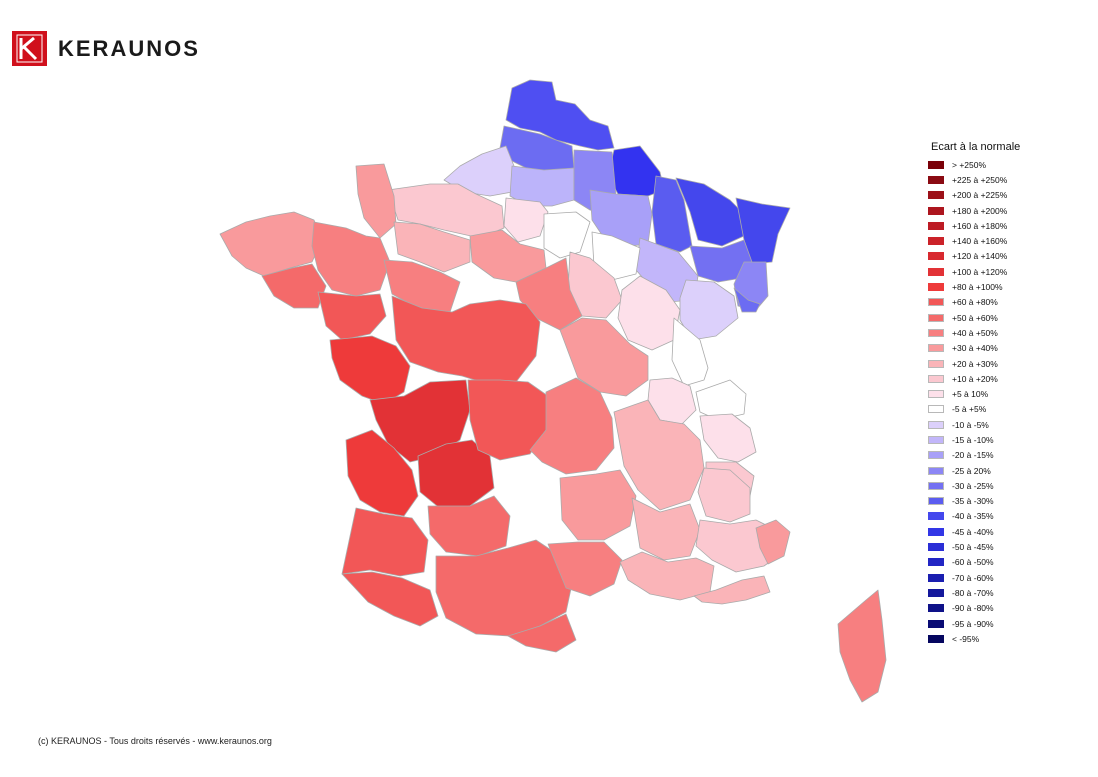  Describe the element at coordinates (352, 316) in the screenshot. I see `region-loire-atlantique` at that location.